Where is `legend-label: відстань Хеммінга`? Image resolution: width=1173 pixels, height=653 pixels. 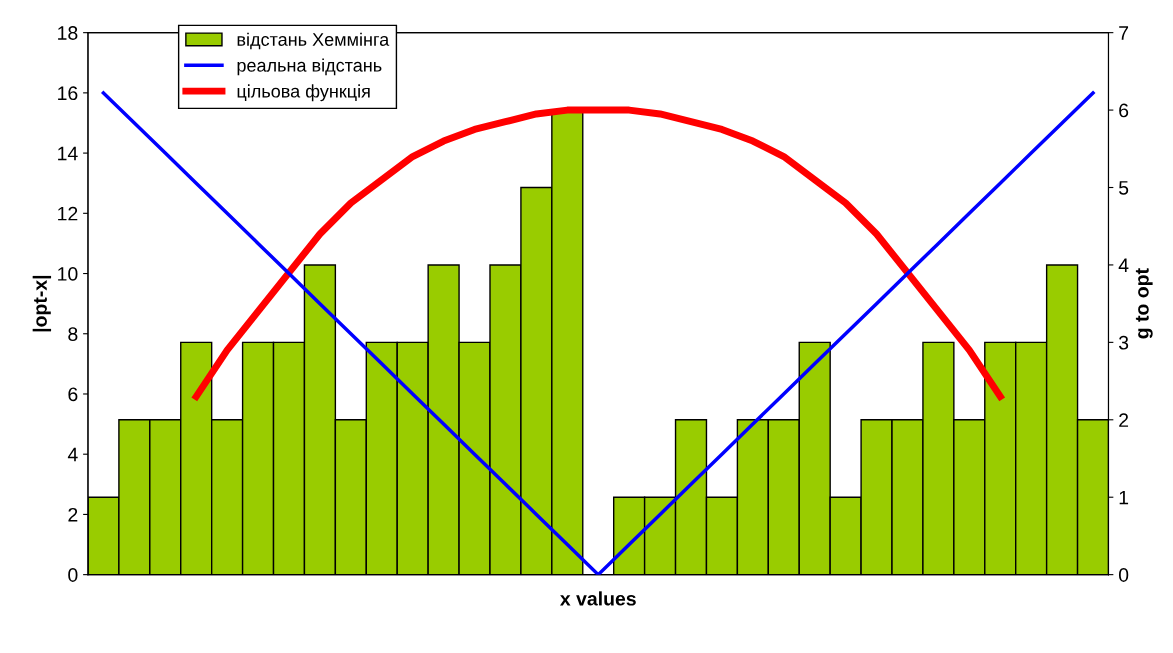 legend-label: відстань Хеммінга is located at coordinates (313, 41).